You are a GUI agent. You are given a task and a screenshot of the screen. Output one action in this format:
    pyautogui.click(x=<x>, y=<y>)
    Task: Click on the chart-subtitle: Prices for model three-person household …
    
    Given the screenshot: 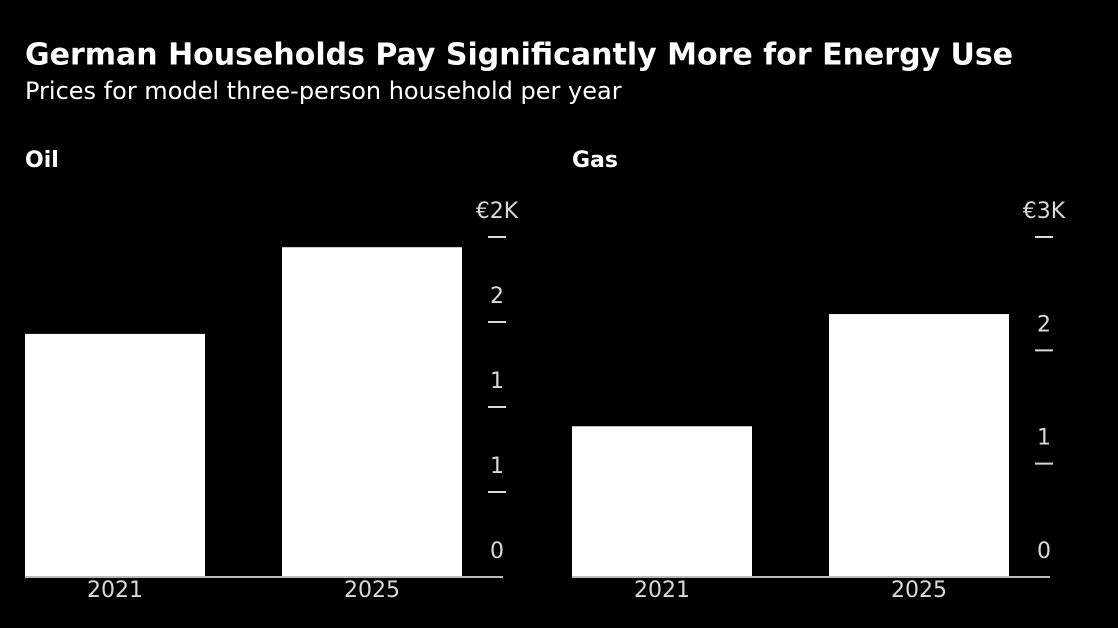 What is the action you would take?
    pyautogui.click(x=323, y=91)
    